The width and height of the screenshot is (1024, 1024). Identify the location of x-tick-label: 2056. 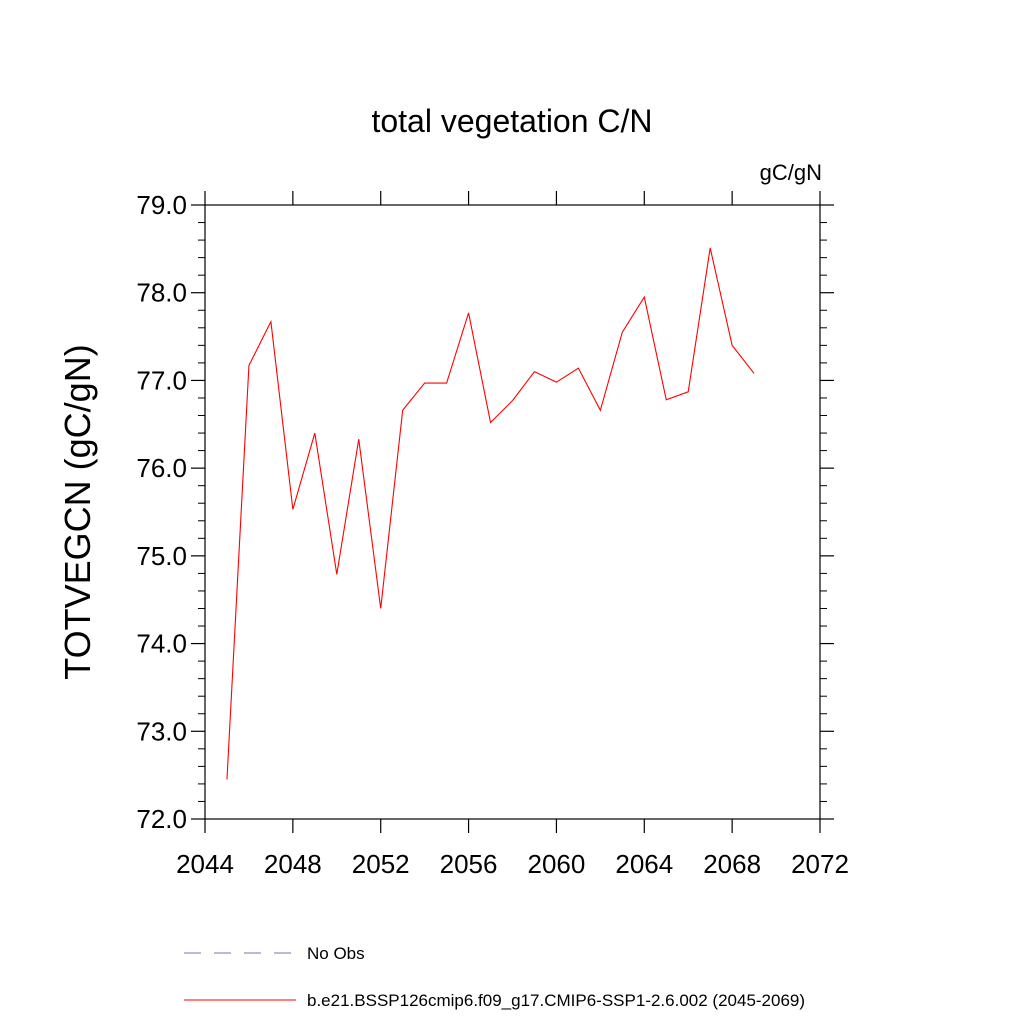
(469, 864).